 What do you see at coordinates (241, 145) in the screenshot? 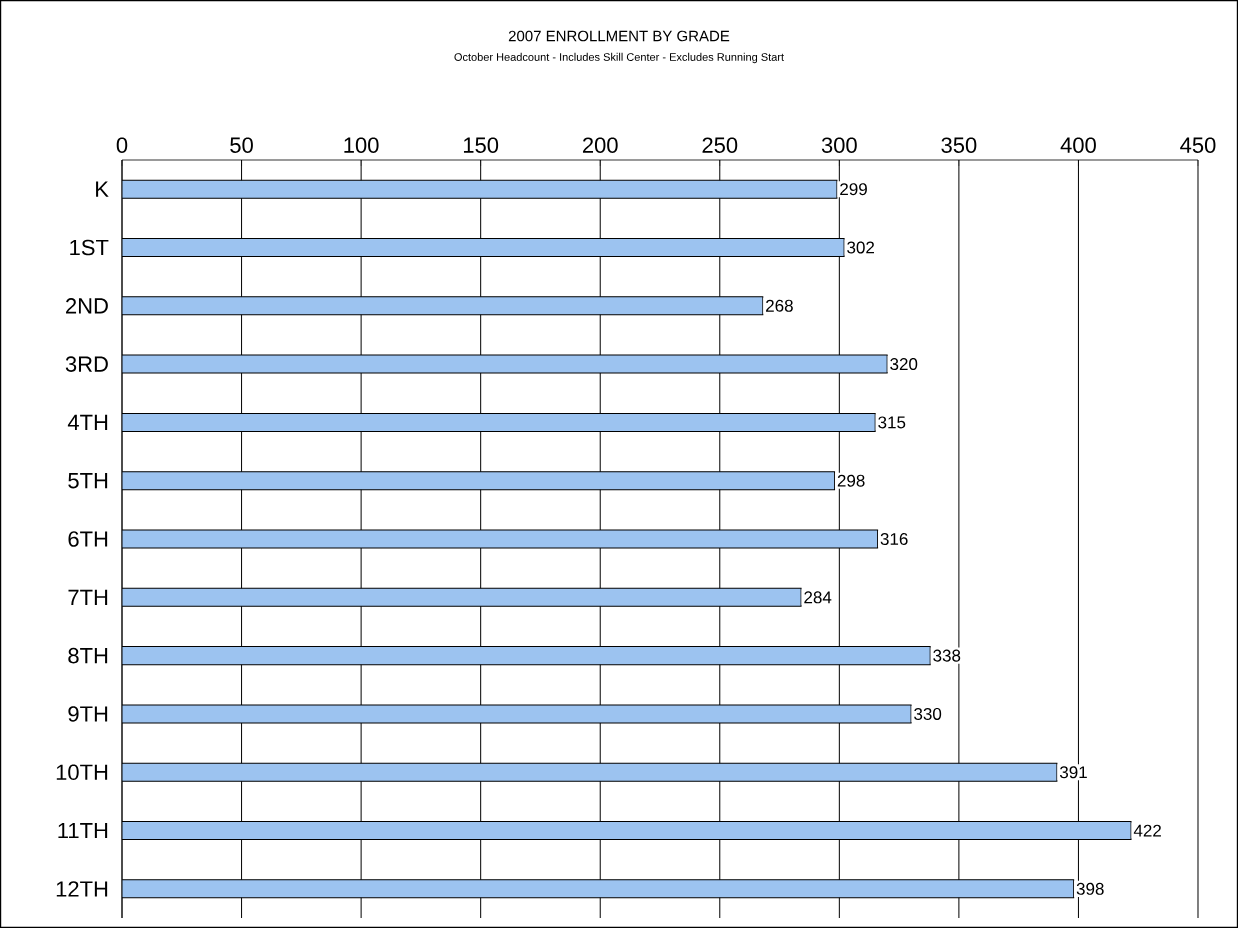
I see `x-tick-label: 50` at bounding box center [241, 145].